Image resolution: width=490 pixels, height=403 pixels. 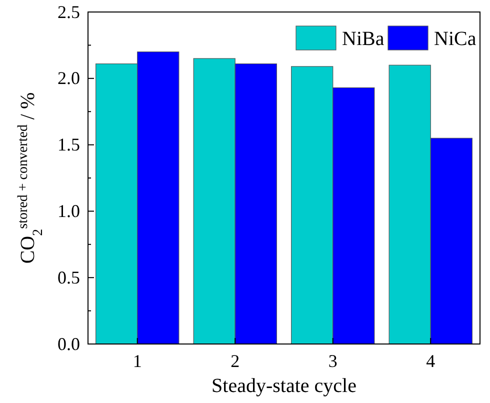 What do you see at coordinates (455, 39) in the screenshot?
I see `legend-label: NiCa` at bounding box center [455, 39].